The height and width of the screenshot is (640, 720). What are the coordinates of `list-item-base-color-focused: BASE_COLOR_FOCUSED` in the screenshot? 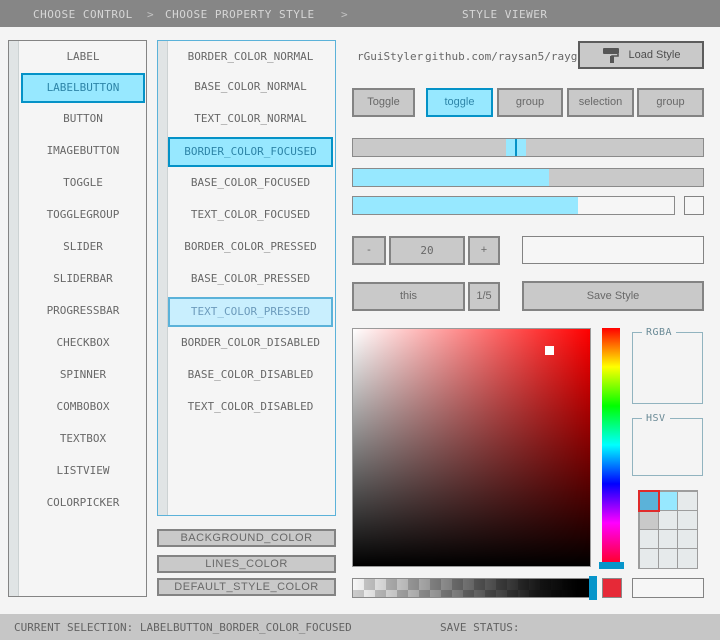 It's located at (250, 182).